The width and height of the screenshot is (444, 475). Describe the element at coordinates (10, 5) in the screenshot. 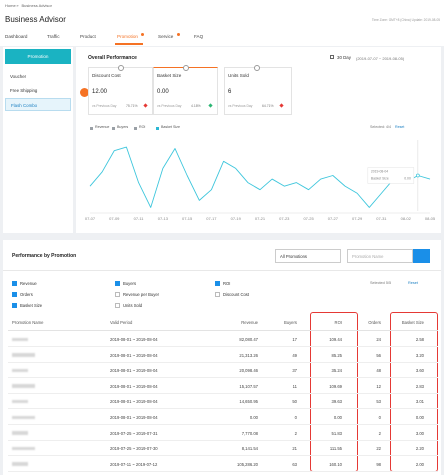

I see `breadcrumb: Home` at that location.